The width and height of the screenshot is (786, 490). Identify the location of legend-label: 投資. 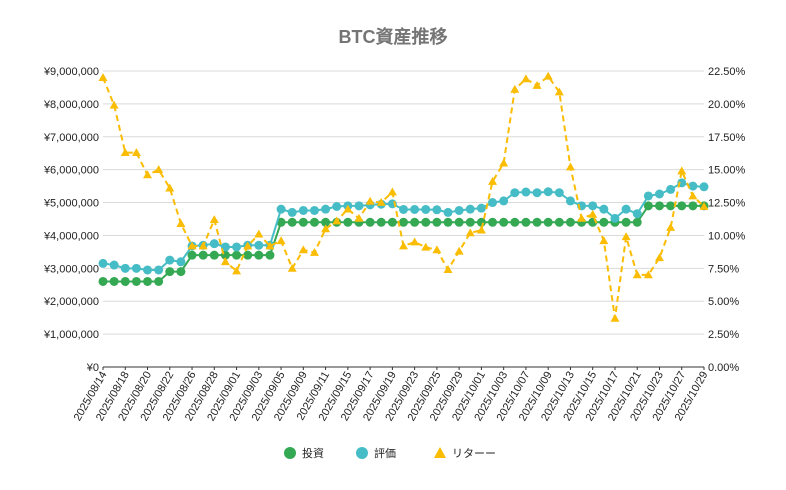
(313, 453).